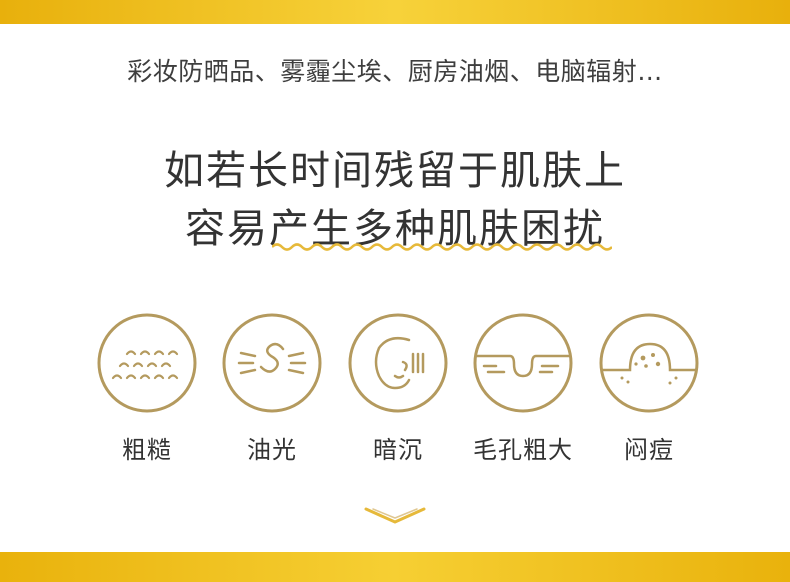 Image resolution: width=790 pixels, height=582 pixels. Describe the element at coordinates (523, 363) in the screenshot. I see `enlarged-pores-icon` at that location.